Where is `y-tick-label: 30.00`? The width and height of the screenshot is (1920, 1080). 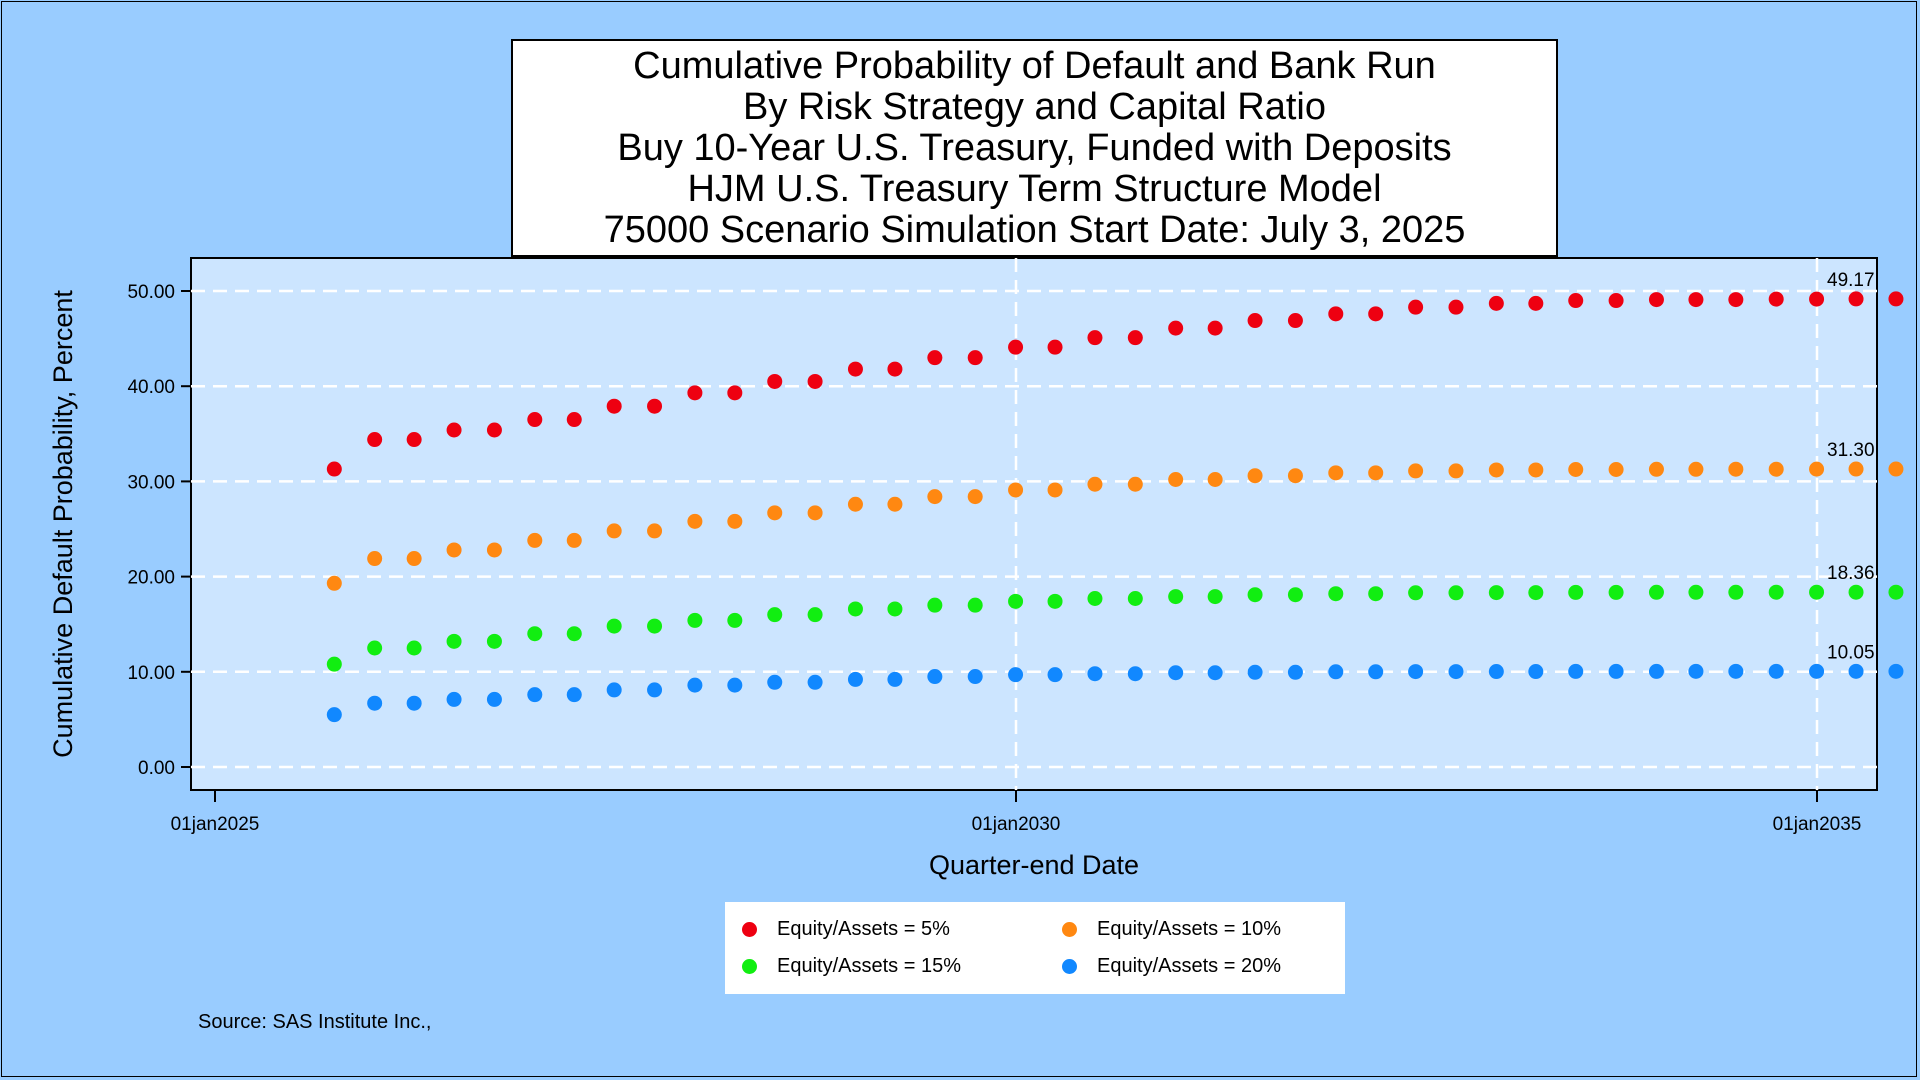 y-tick-label: 30.00 is located at coordinates (151, 482).